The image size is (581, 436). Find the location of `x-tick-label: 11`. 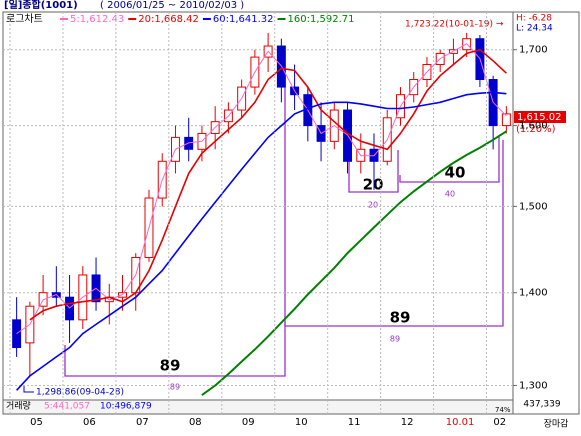

x-tick-label: 11 is located at coordinates (354, 422).